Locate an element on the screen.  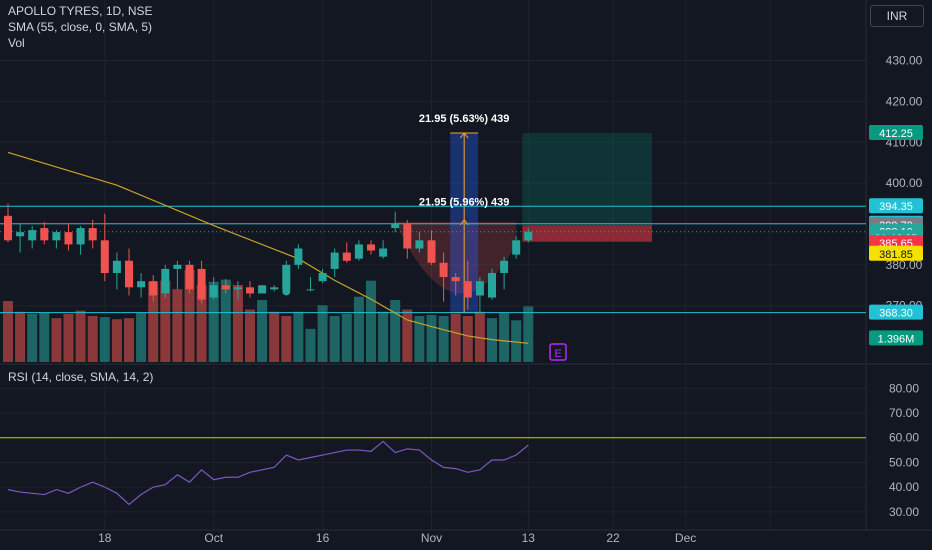
price-axis-label-text: 412.25 is located at coordinates (896, 134).